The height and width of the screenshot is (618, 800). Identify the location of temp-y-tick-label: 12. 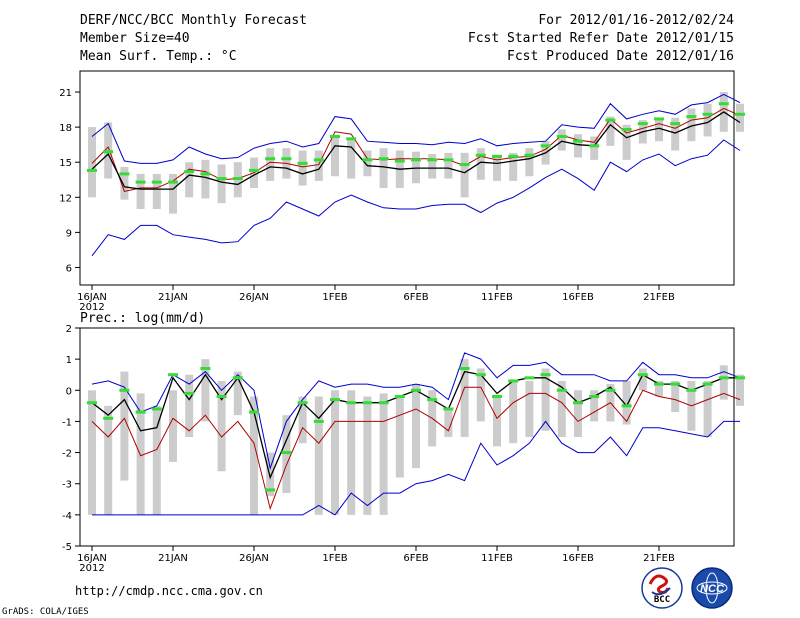
(65, 198).